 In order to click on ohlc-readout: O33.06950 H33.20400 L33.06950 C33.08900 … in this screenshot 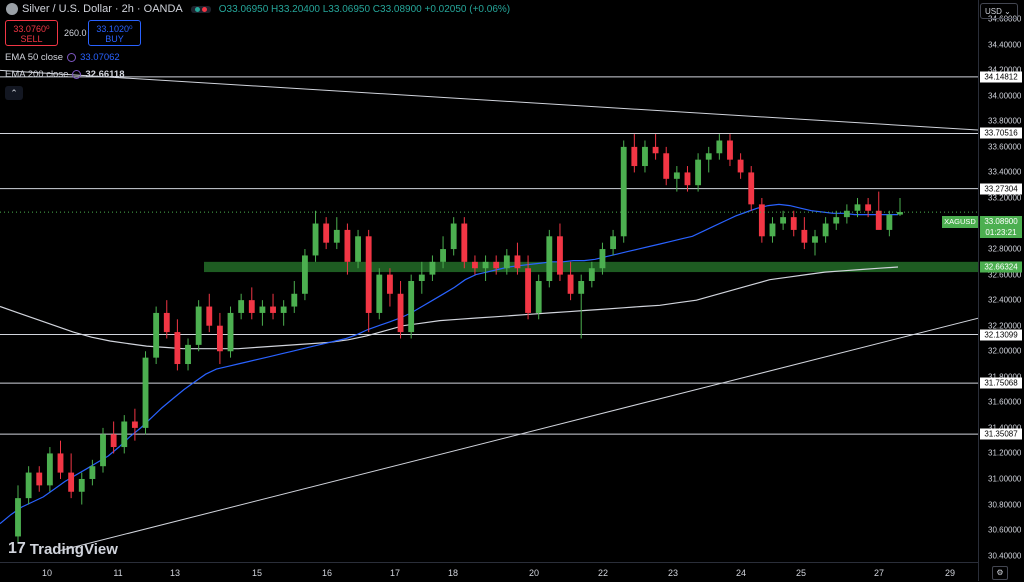, I will do `click(364, 9)`.